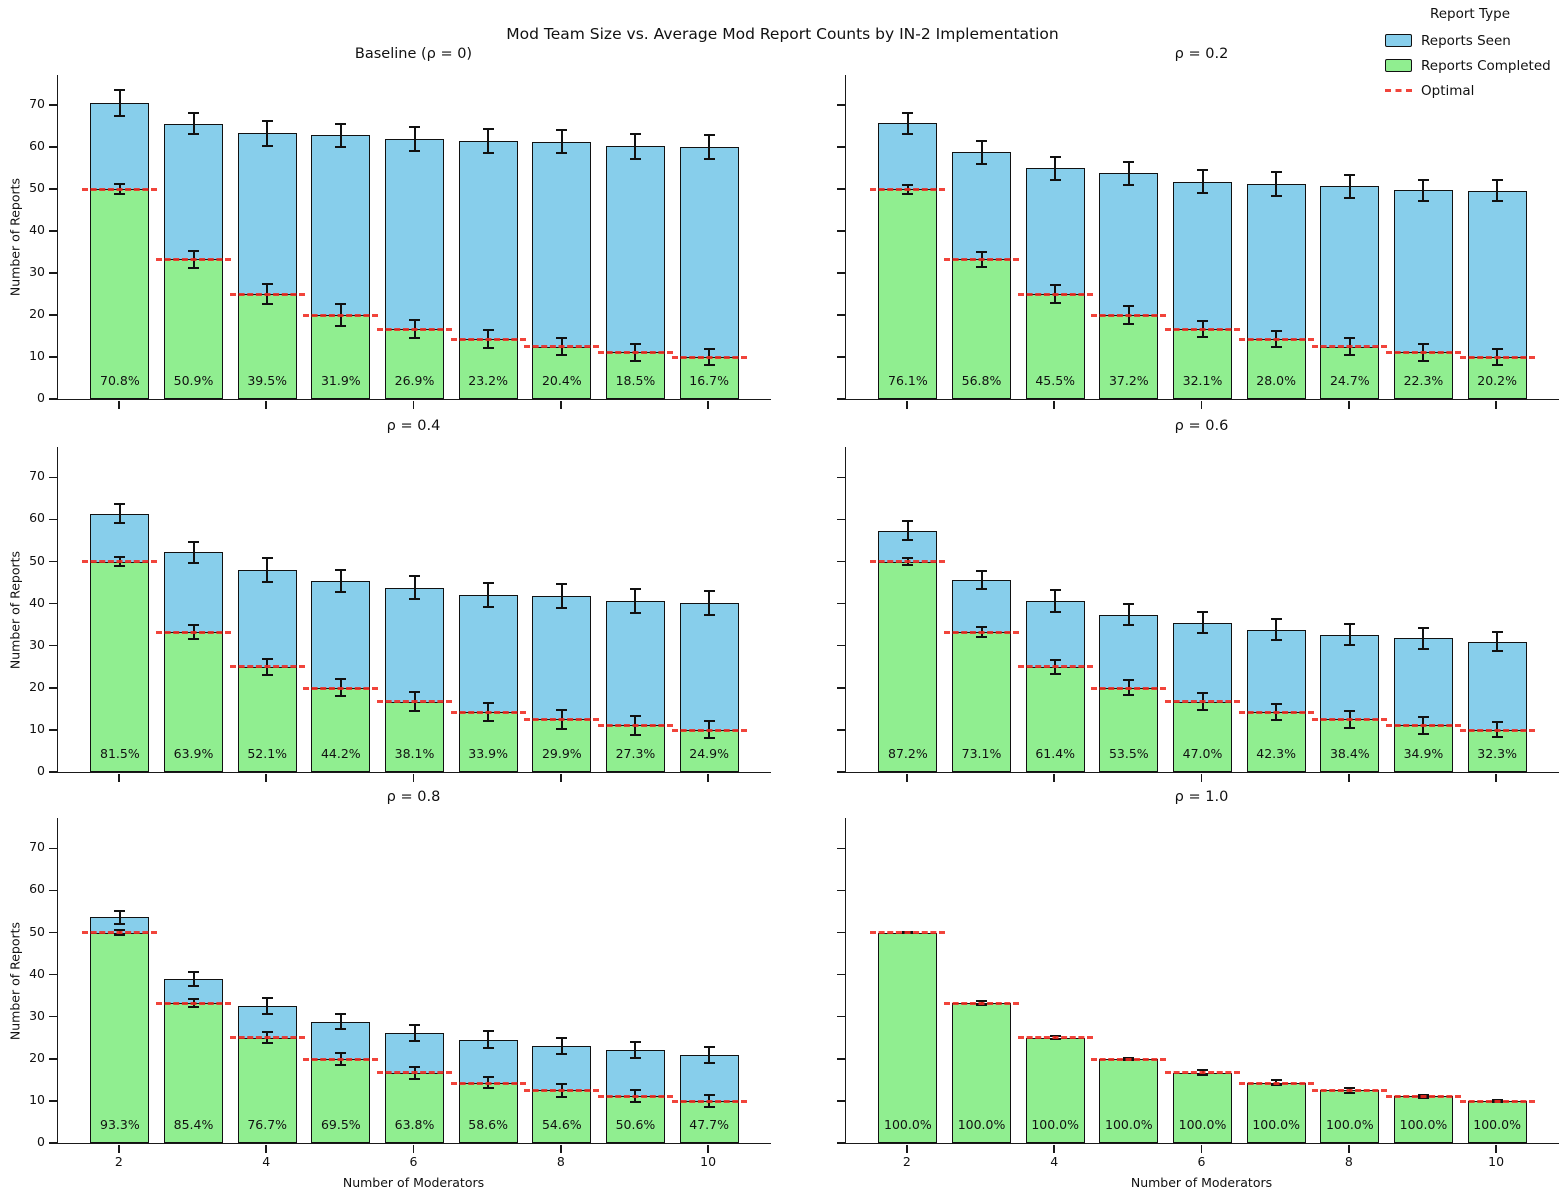 This screenshot has width=1565, height=1198. Describe the element at coordinates (908, 381) in the screenshot. I see `pct-label: 76.1%` at that location.